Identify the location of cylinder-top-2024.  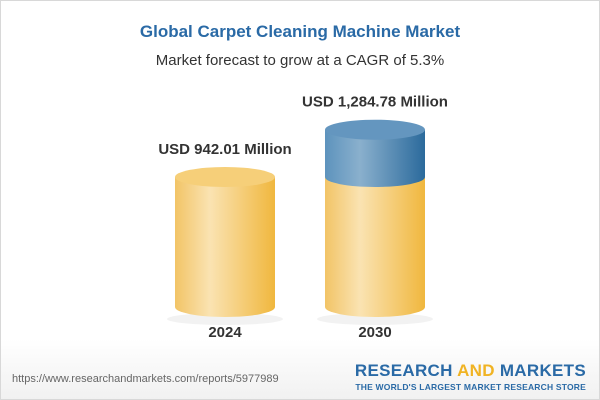
(225, 177).